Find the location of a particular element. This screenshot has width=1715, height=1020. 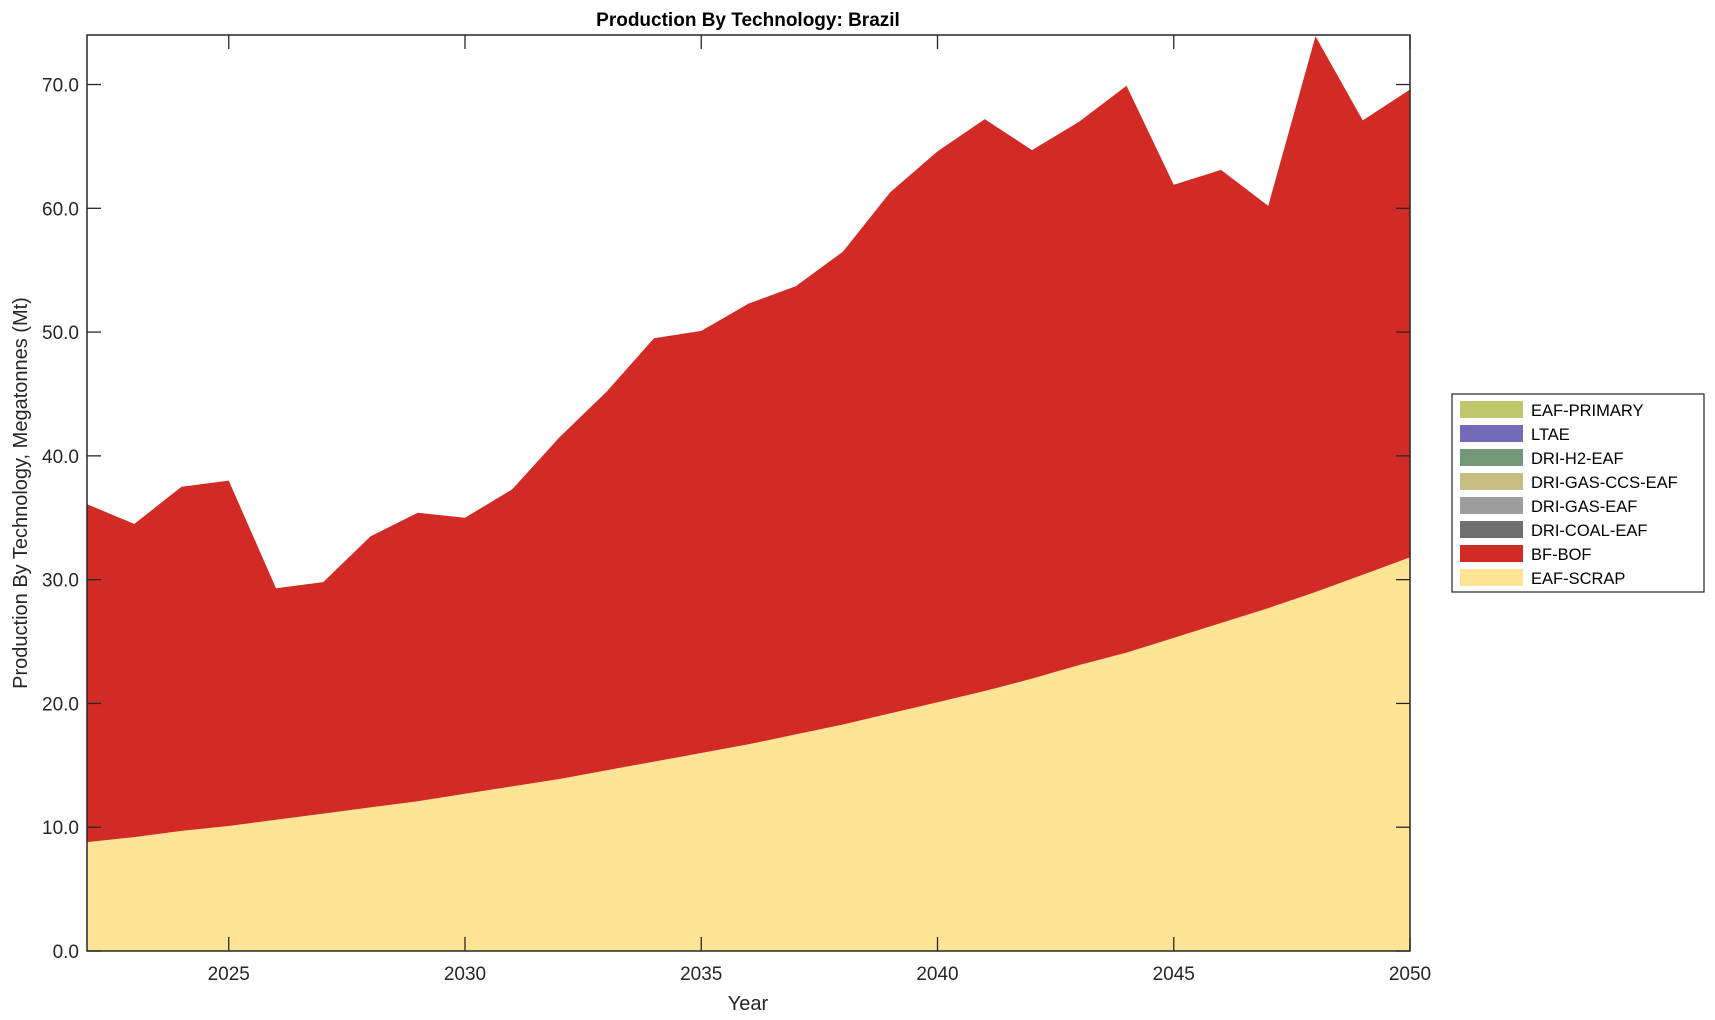

legend-item: DRI-H2-EAF is located at coordinates (1542, 458).